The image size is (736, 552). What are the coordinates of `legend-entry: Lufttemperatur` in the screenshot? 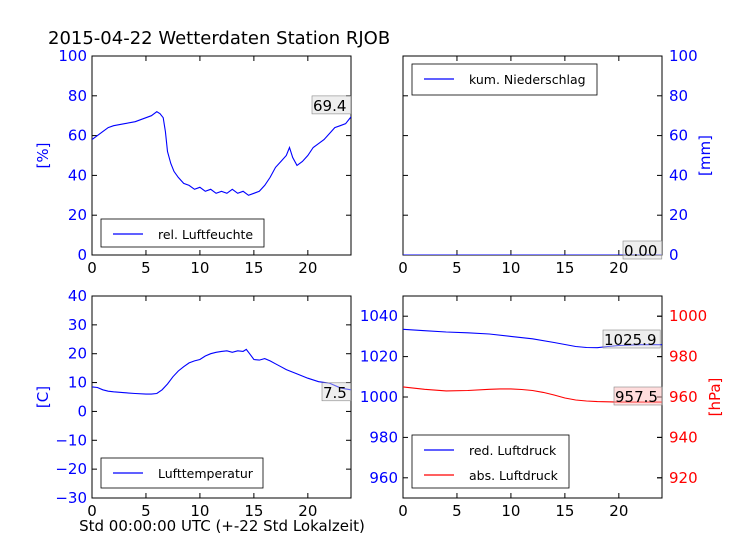 It's located at (206, 473).